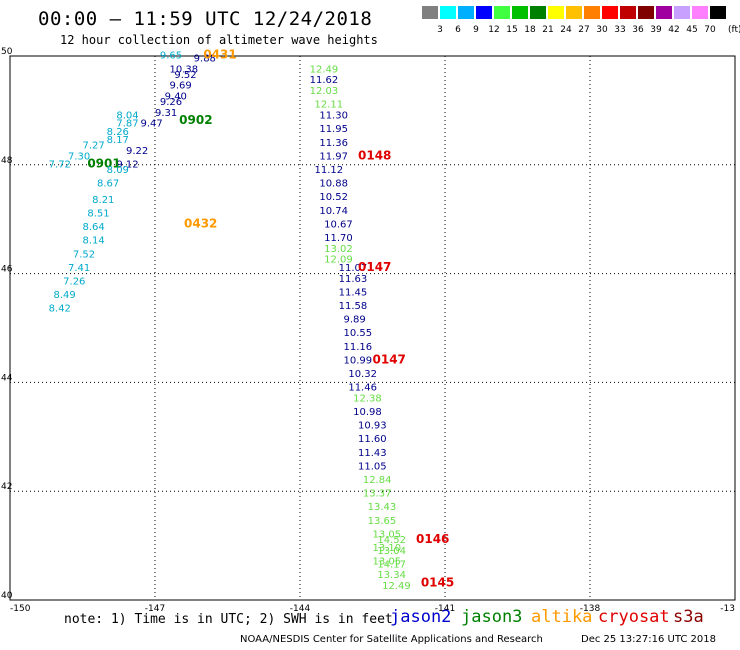 The width and height of the screenshot is (740, 650). I want to click on wave-height-label: 11.62, so click(324, 80).